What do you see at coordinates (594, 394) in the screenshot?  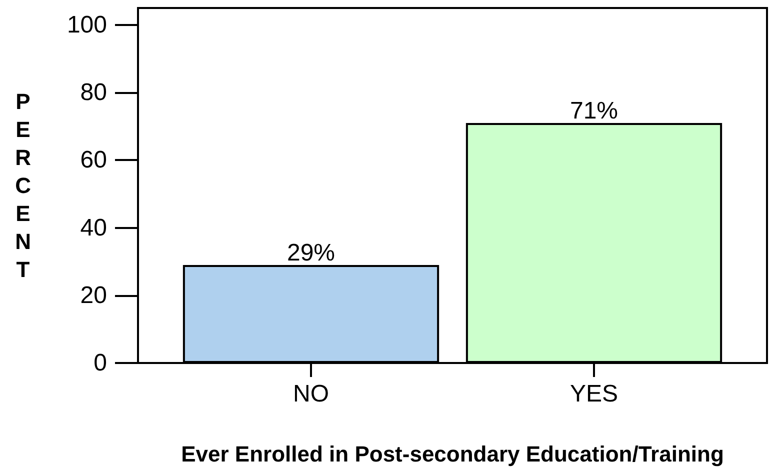 I see `x-tick-label: YES` at bounding box center [594, 394].